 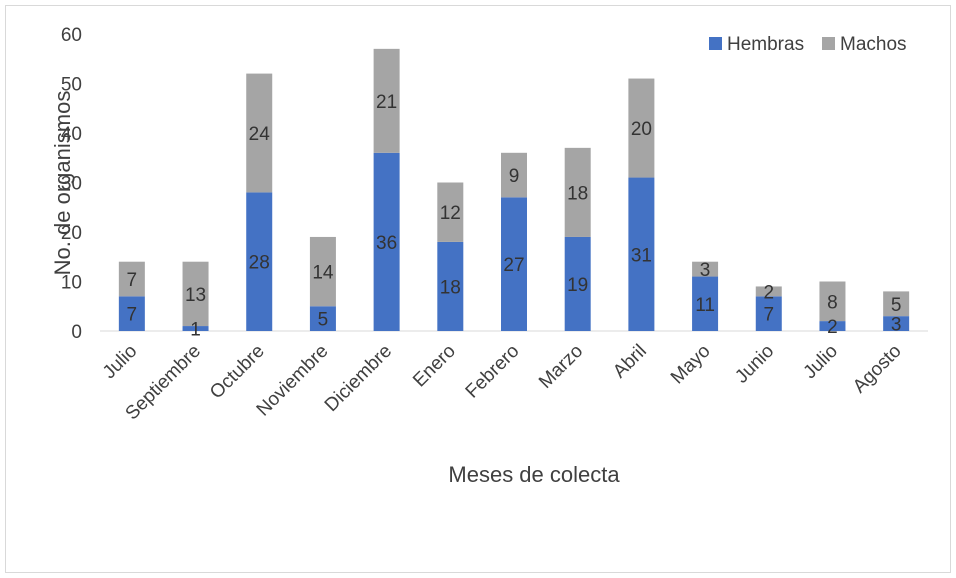 I want to click on data-label-hembras: 18, so click(x=450, y=287).